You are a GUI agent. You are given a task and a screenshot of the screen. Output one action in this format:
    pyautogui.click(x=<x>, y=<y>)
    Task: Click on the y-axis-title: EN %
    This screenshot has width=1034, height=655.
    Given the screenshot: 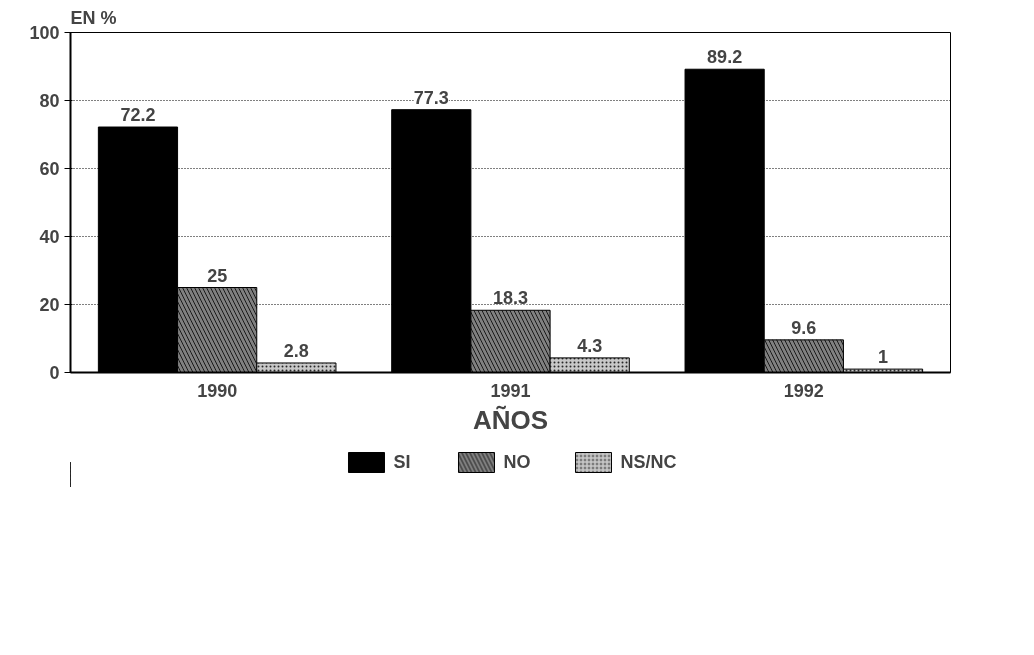 What is the action you would take?
    pyautogui.click(x=93, y=17)
    